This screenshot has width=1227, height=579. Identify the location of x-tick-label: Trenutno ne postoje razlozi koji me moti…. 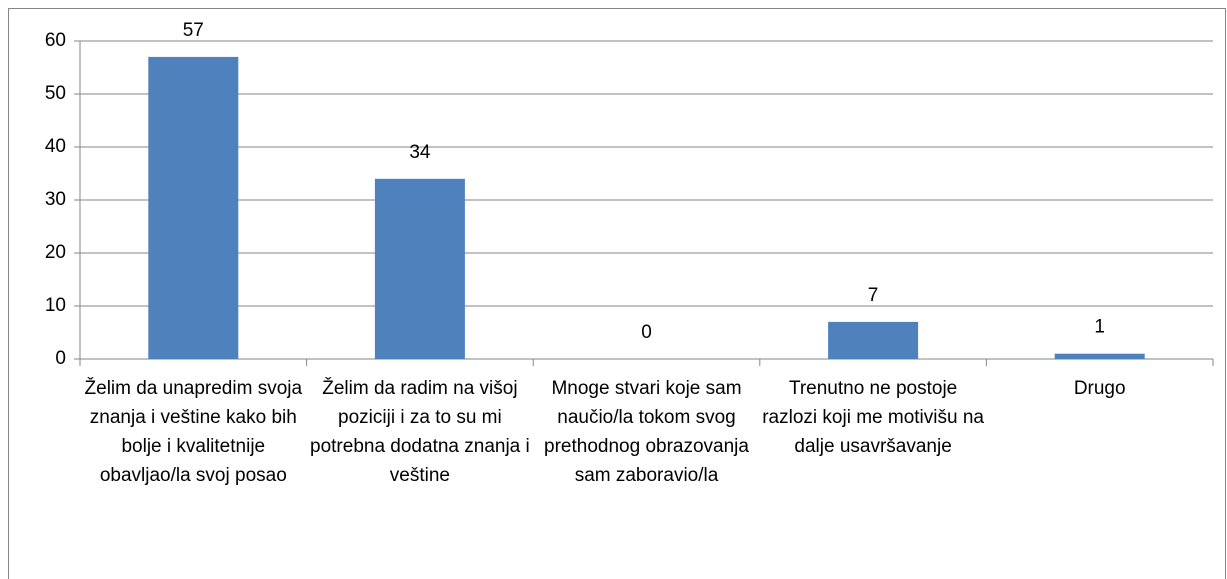
(873, 417).